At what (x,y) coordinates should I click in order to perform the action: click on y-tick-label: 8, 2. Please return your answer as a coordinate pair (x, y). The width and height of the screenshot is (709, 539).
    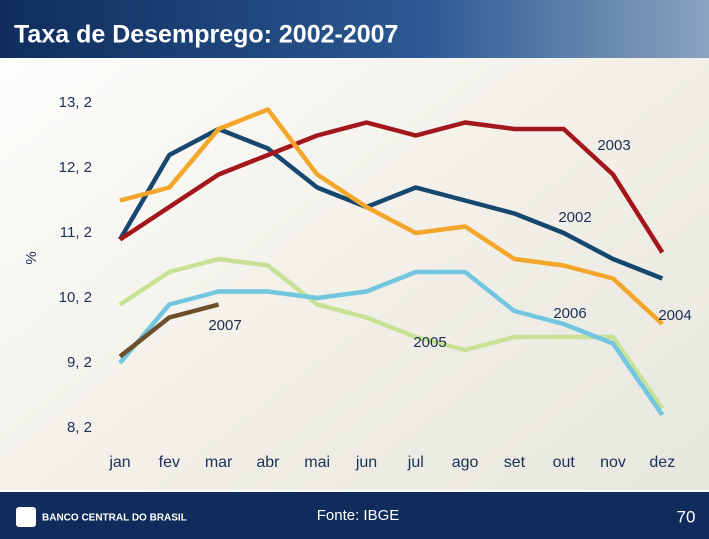
    Looking at the image, I should click on (79, 427).